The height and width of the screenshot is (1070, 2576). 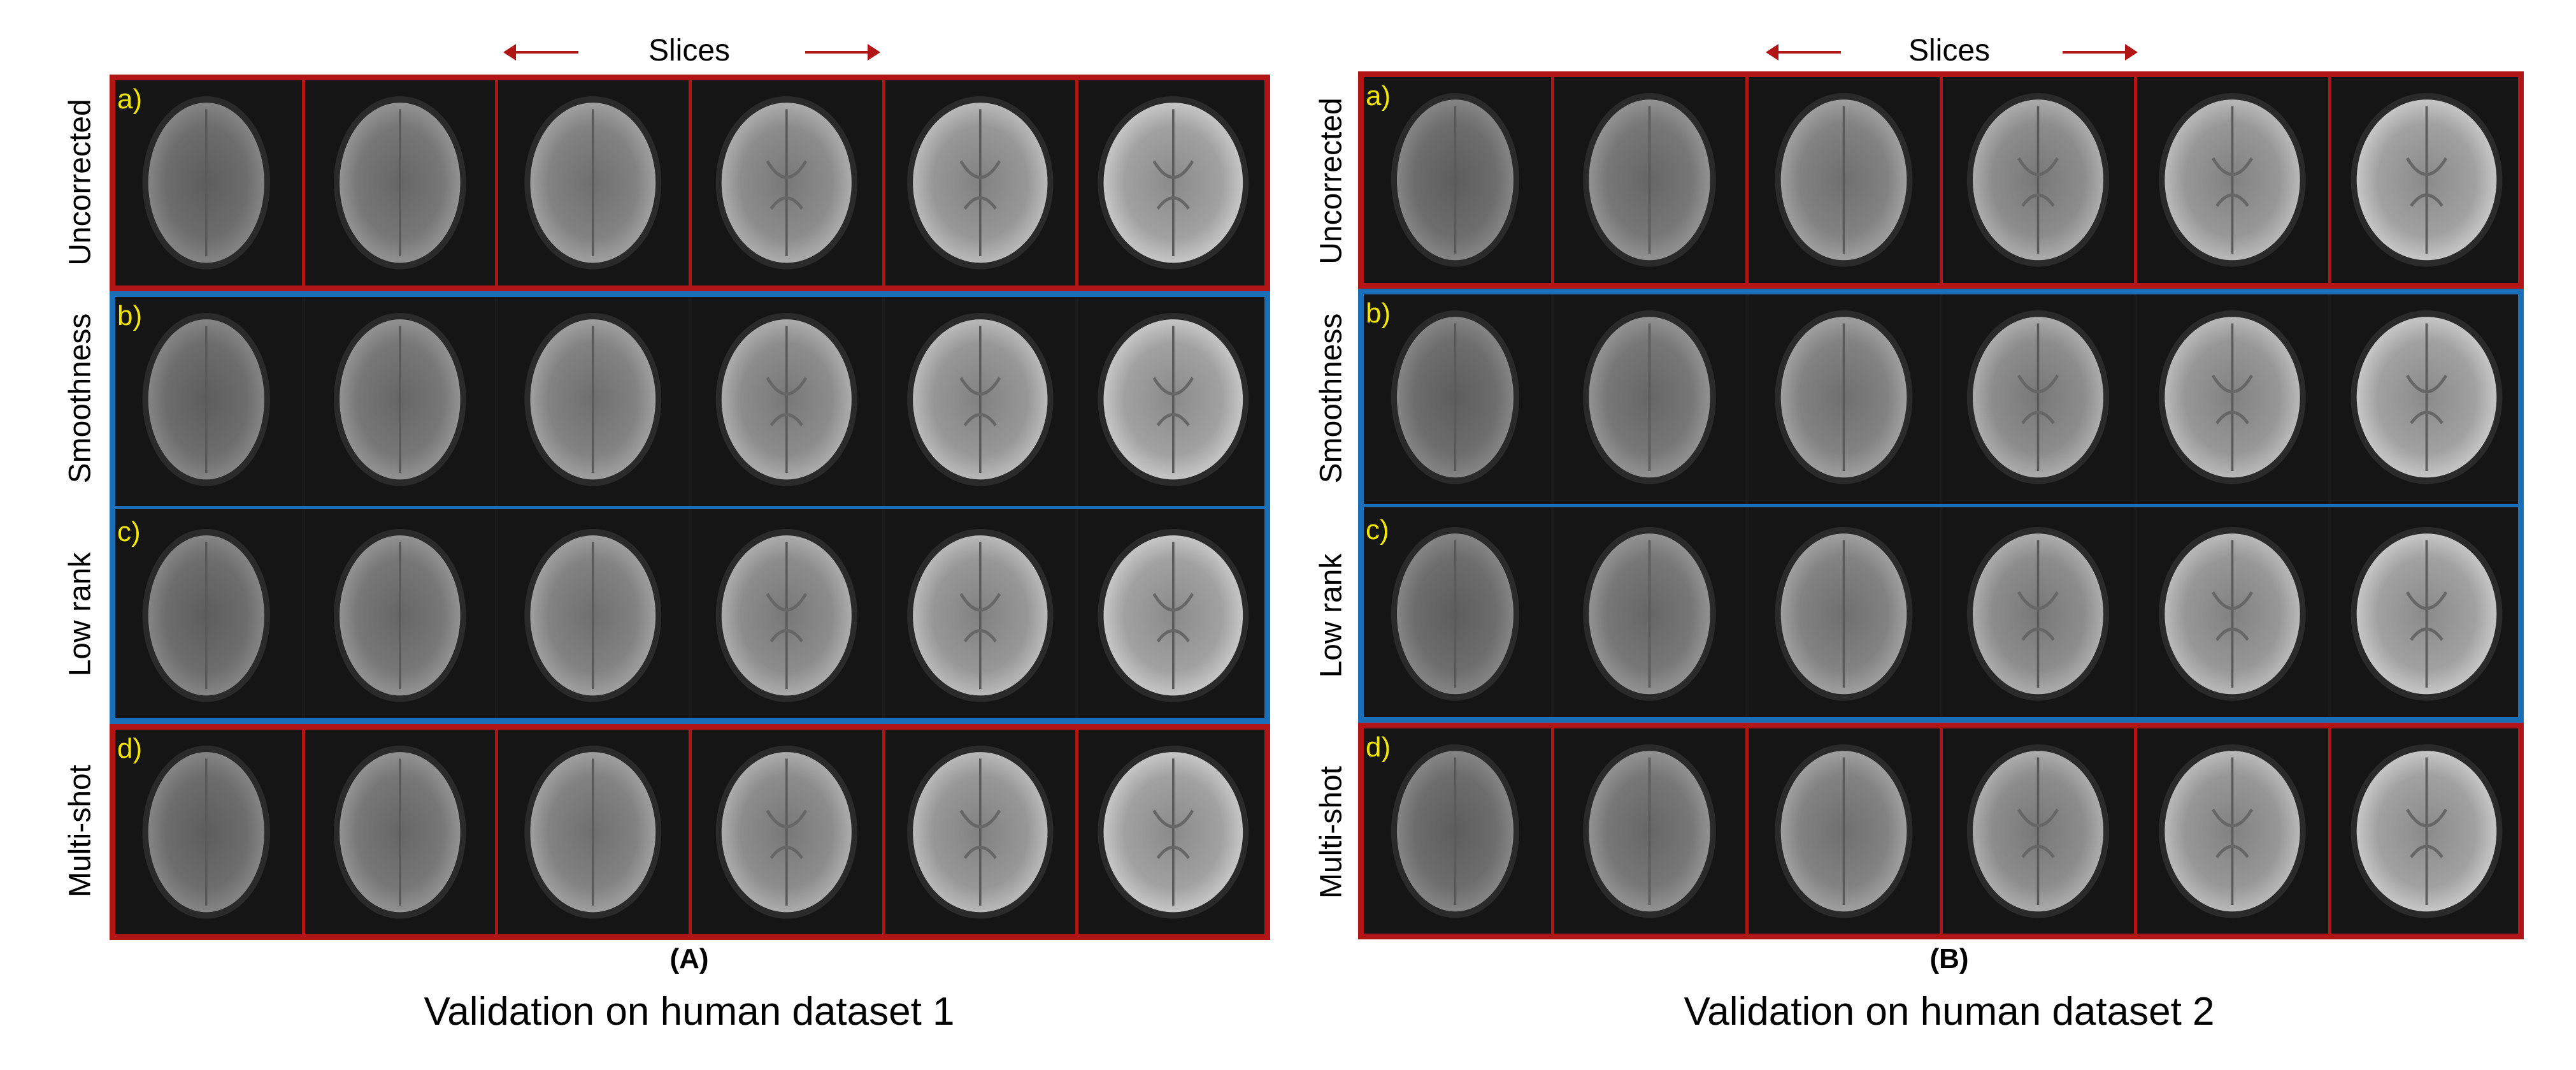 I want to click on slices-label: Slices, so click(x=690, y=51).